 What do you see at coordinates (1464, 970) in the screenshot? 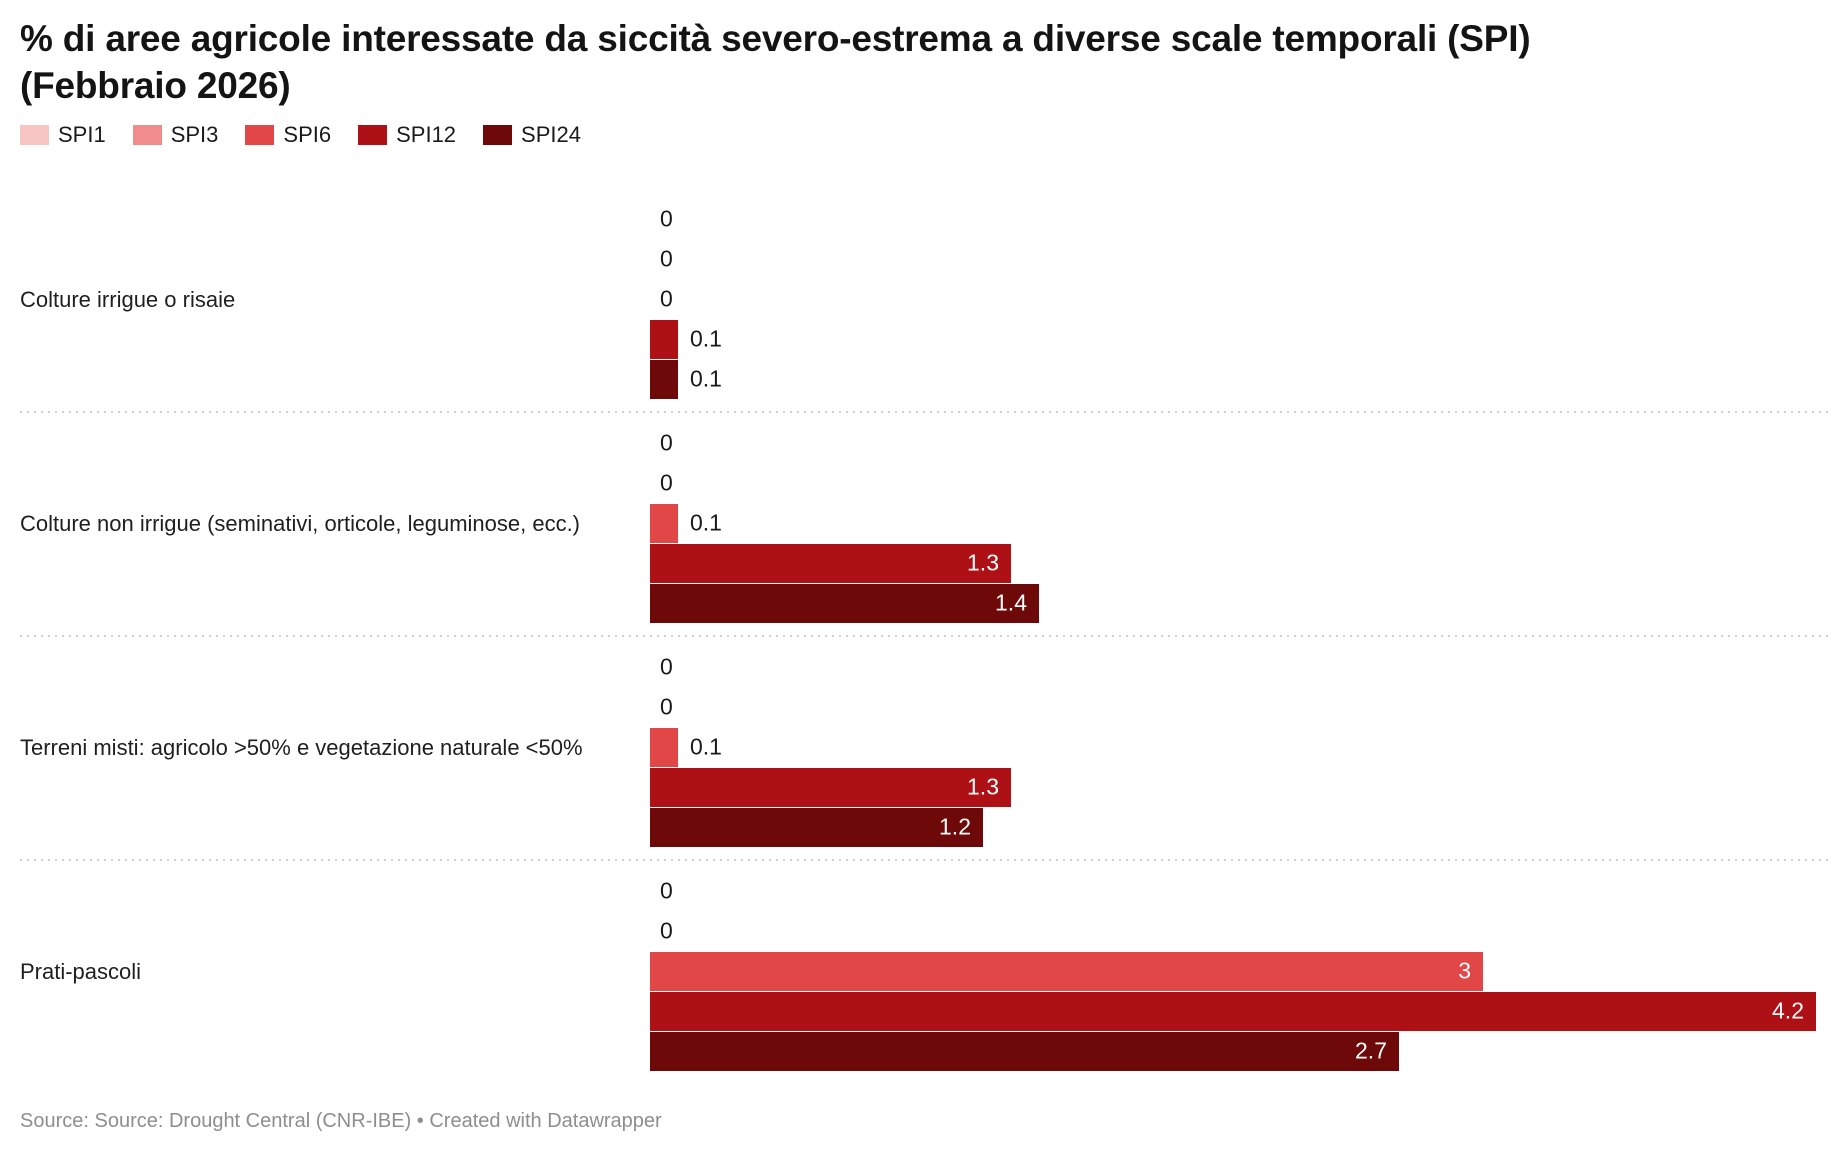
I see `value-label: 3` at bounding box center [1464, 970].